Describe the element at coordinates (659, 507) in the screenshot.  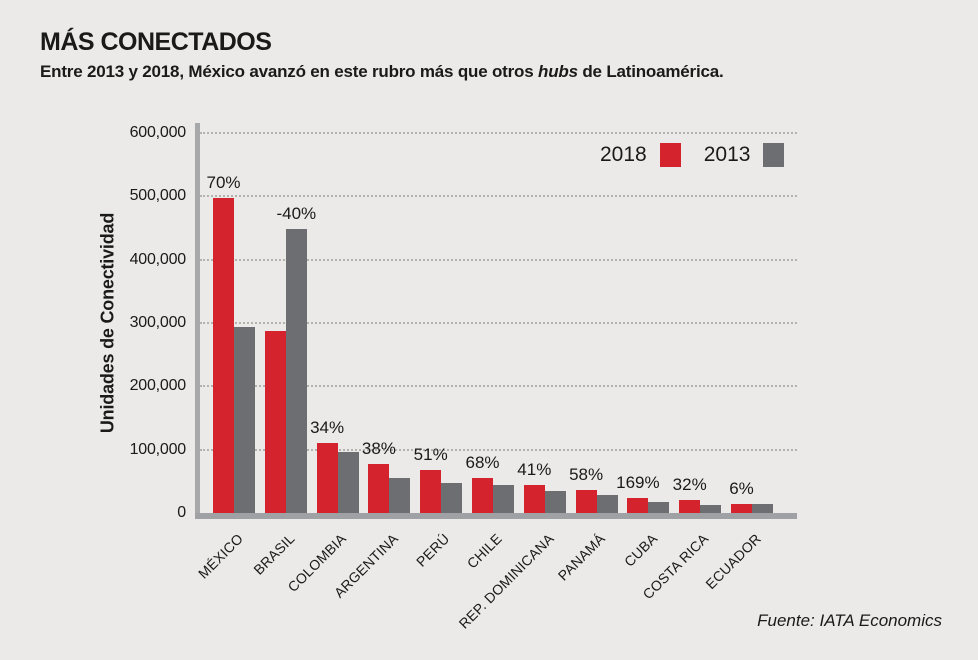
I see `bar-2013-cuba` at that location.